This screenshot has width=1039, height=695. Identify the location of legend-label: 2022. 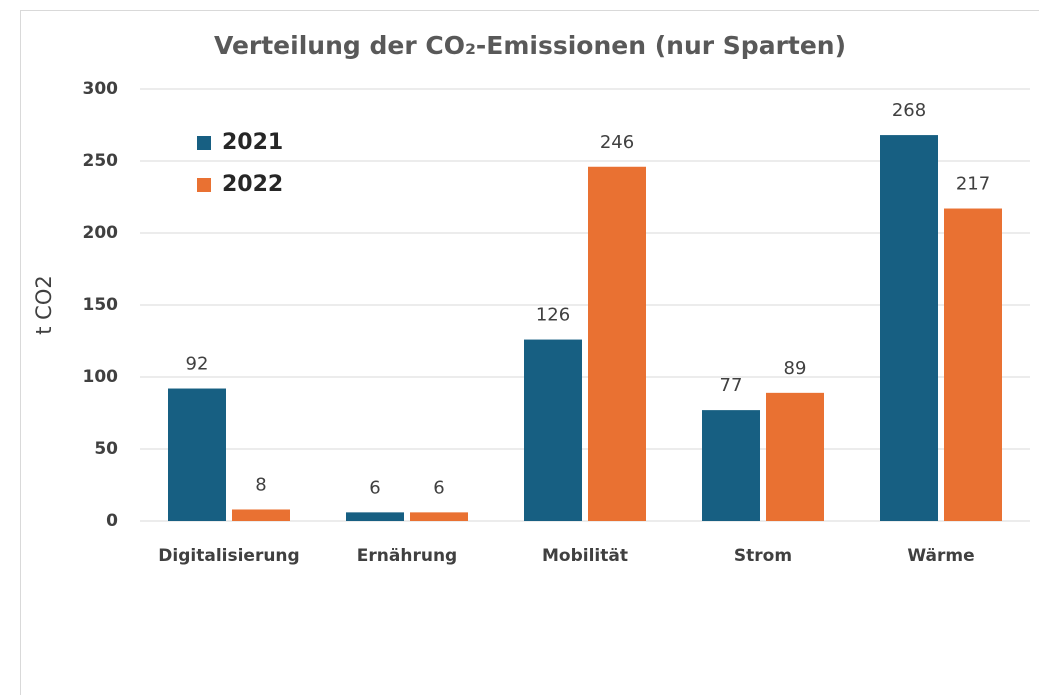
(252, 184).